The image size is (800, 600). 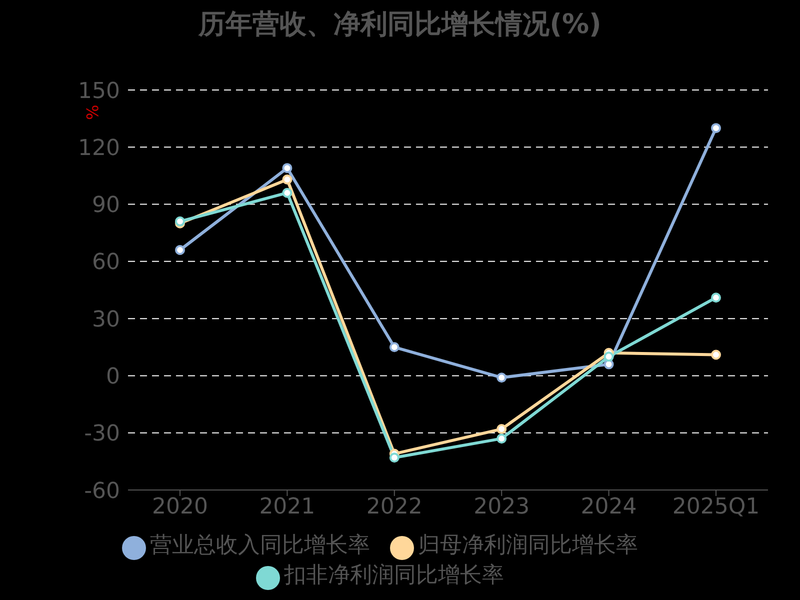 I want to click on x-tick-label: 2025Q1, so click(x=716, y=507).